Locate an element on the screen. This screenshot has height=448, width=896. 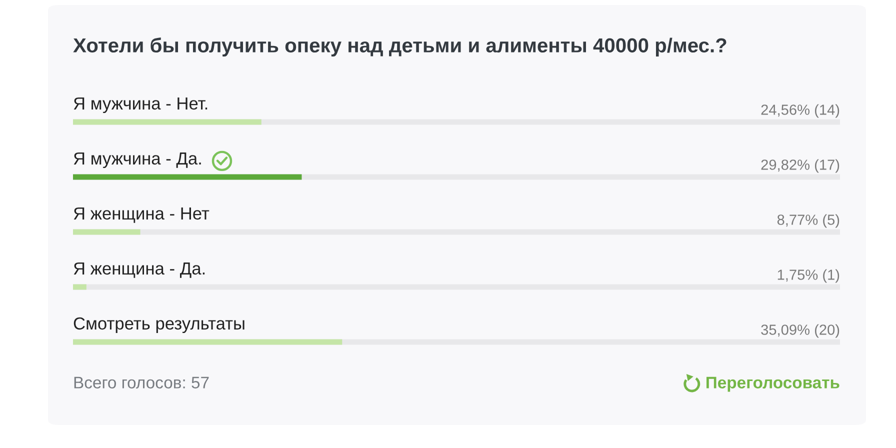
data-label: 8,77% (5) is located at coordinates (808, 221).